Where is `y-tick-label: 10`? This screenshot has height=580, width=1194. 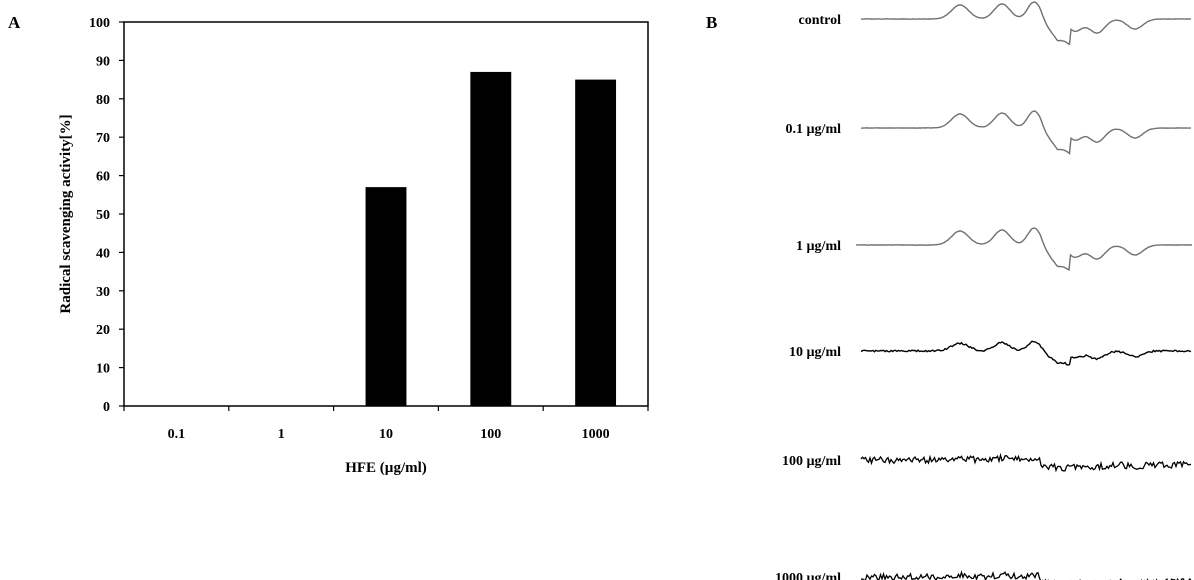
y-tick-label: 10 is located at coordinates (103, 369).